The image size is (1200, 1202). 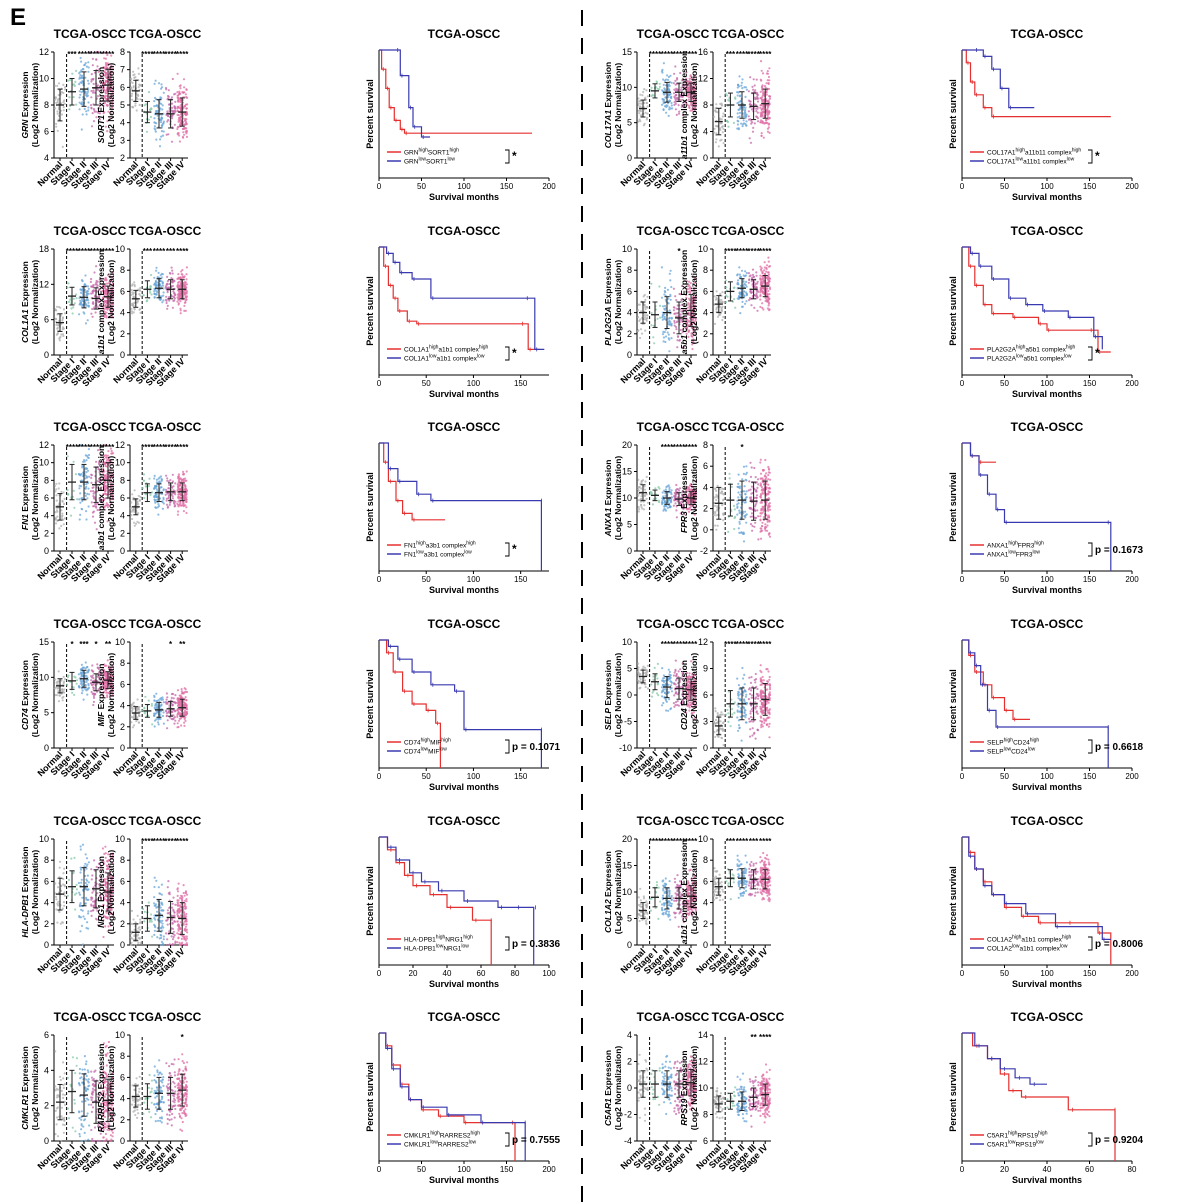 I want to click on y-axis-label: ANXA1 Expression(Log2 Normalization), so click(x=613, y=498).